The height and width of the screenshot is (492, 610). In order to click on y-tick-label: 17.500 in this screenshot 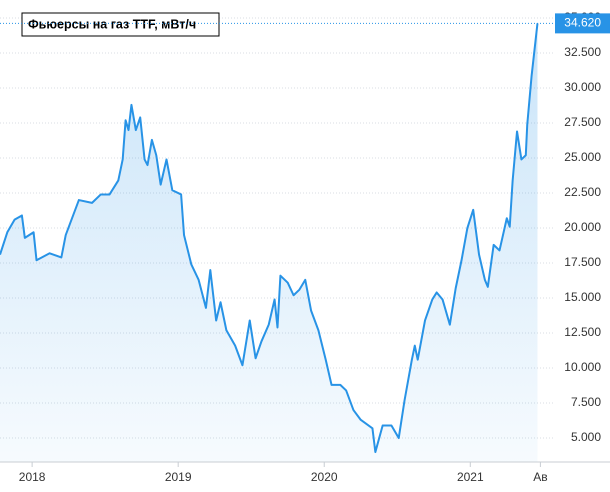, I will do `click(582, 262)`.